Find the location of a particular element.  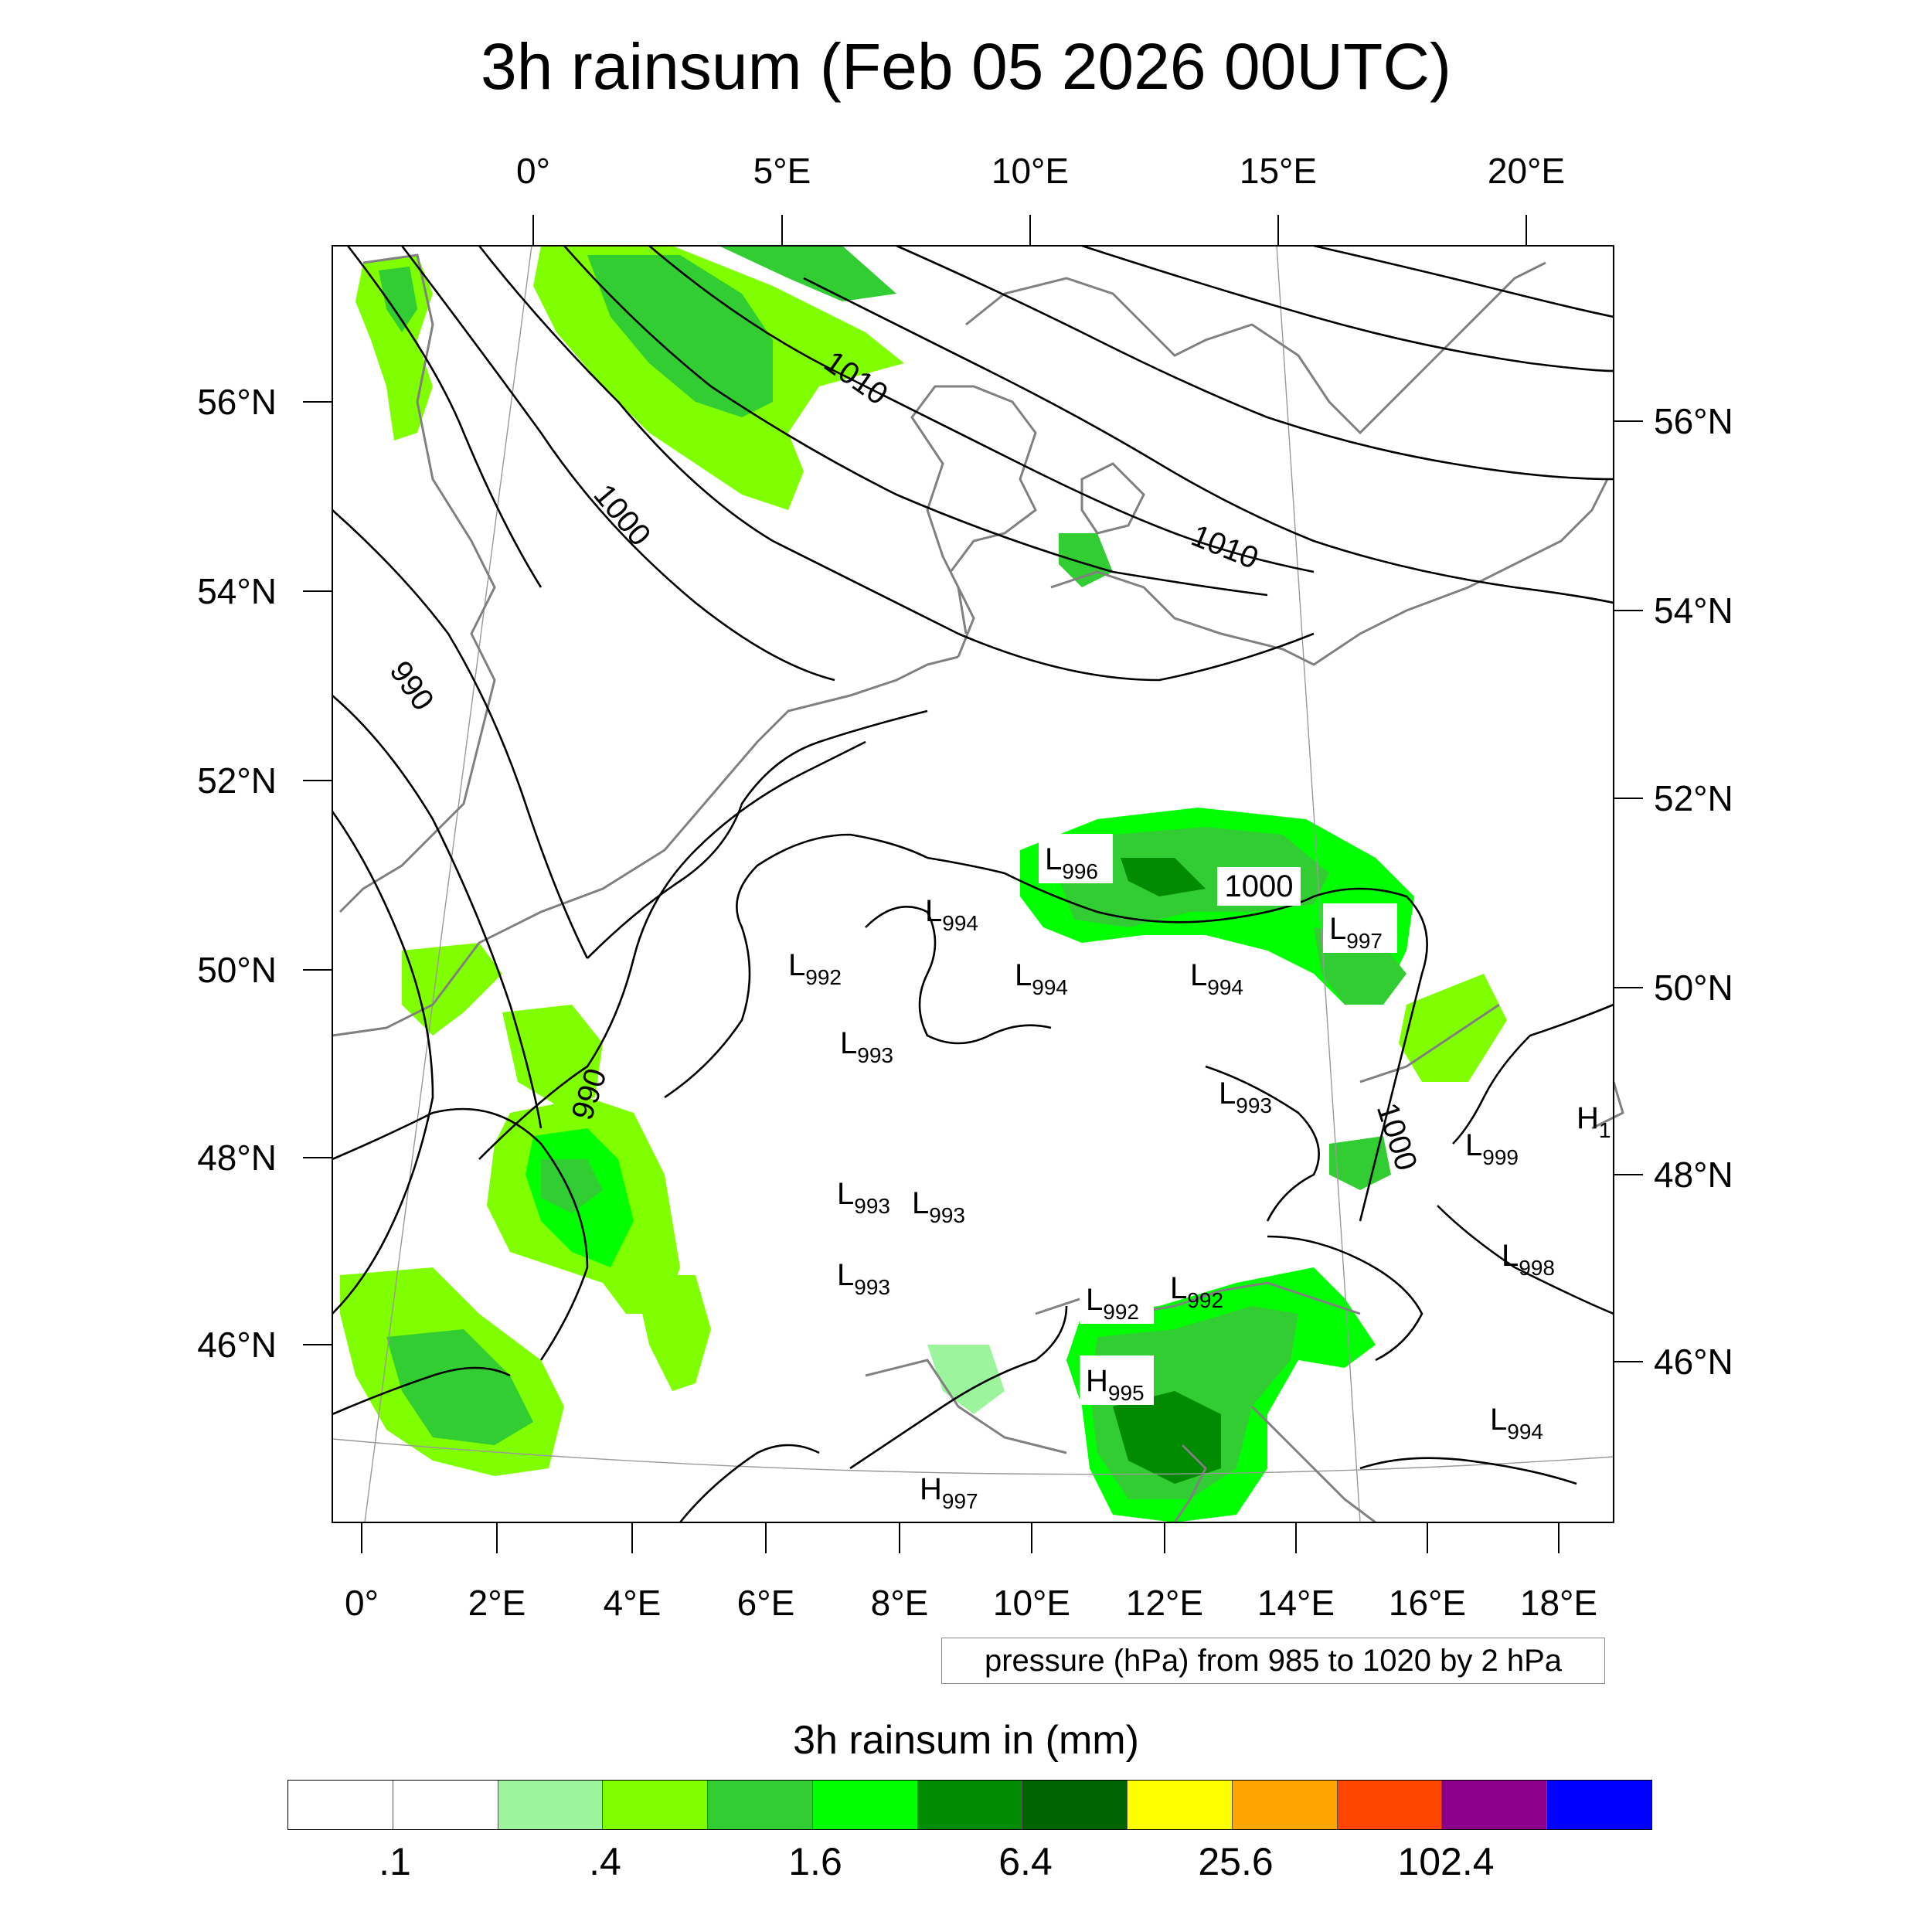

rain-area-austria-e is located at coordinates (1360, 1163).